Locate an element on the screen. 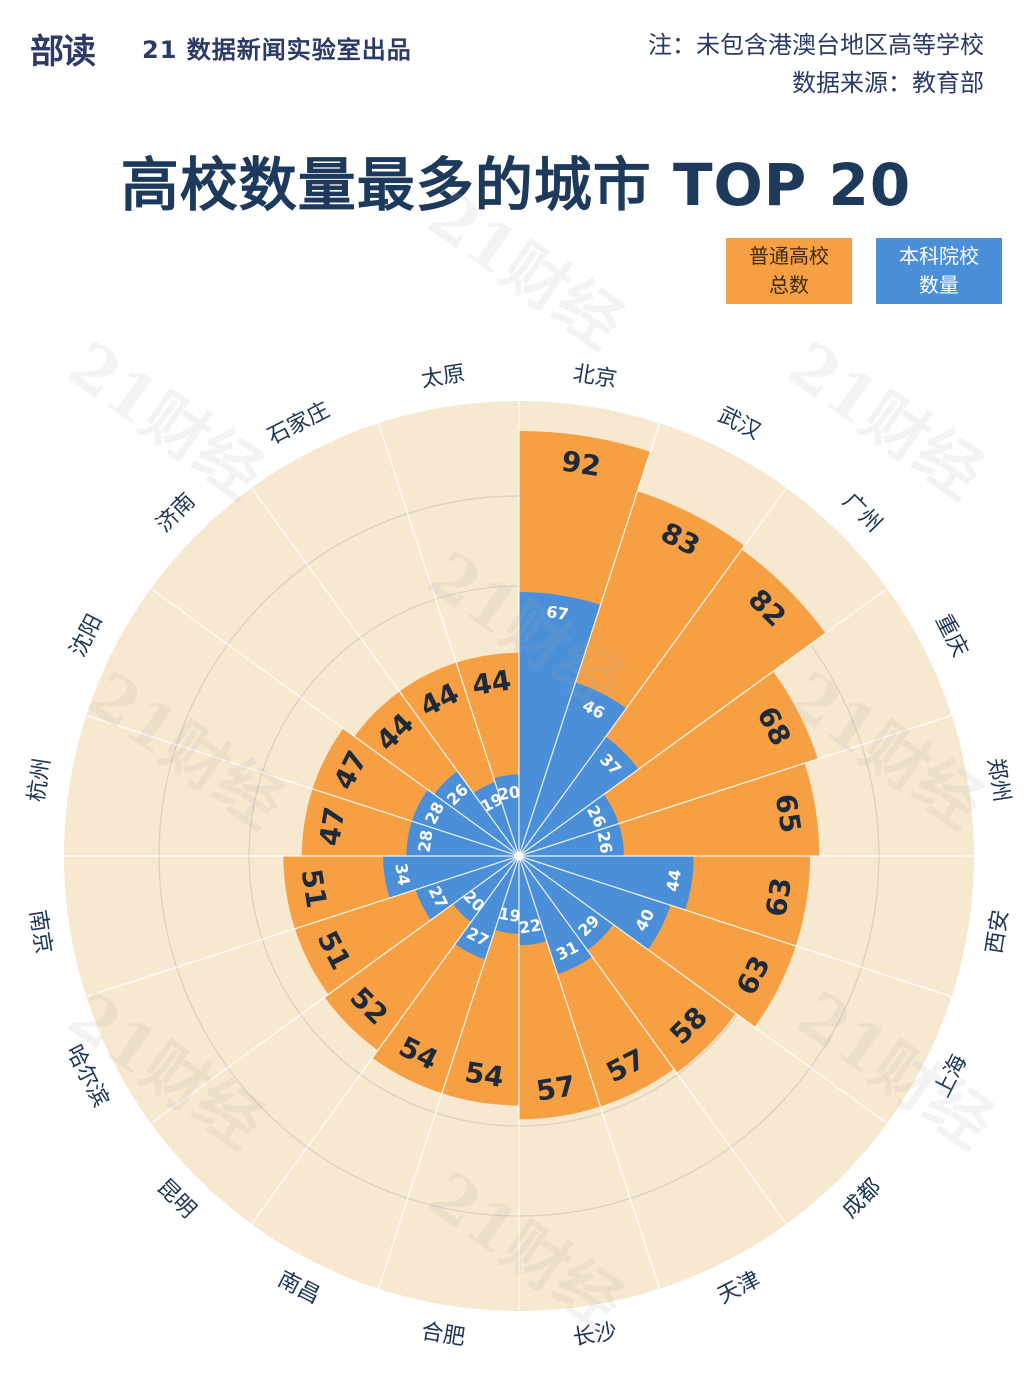 The width and height of the screenshot is (1032, 1384). value-total-16: 47 is located at coordinates (332, 827).